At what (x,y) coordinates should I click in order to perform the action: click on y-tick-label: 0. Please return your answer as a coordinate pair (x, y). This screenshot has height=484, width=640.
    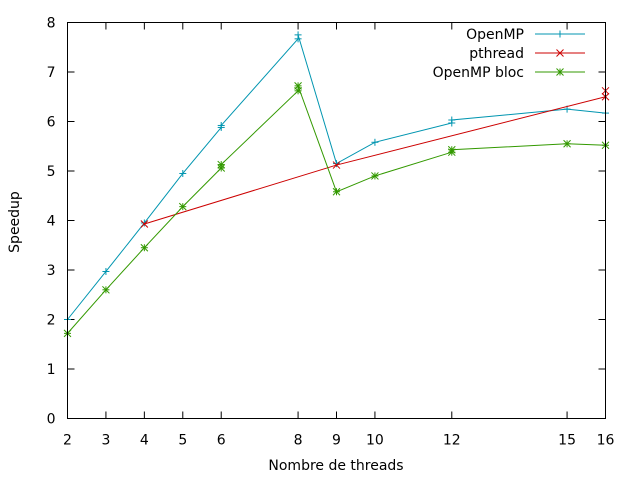
    Looking at the image, I should click on (51, 420).